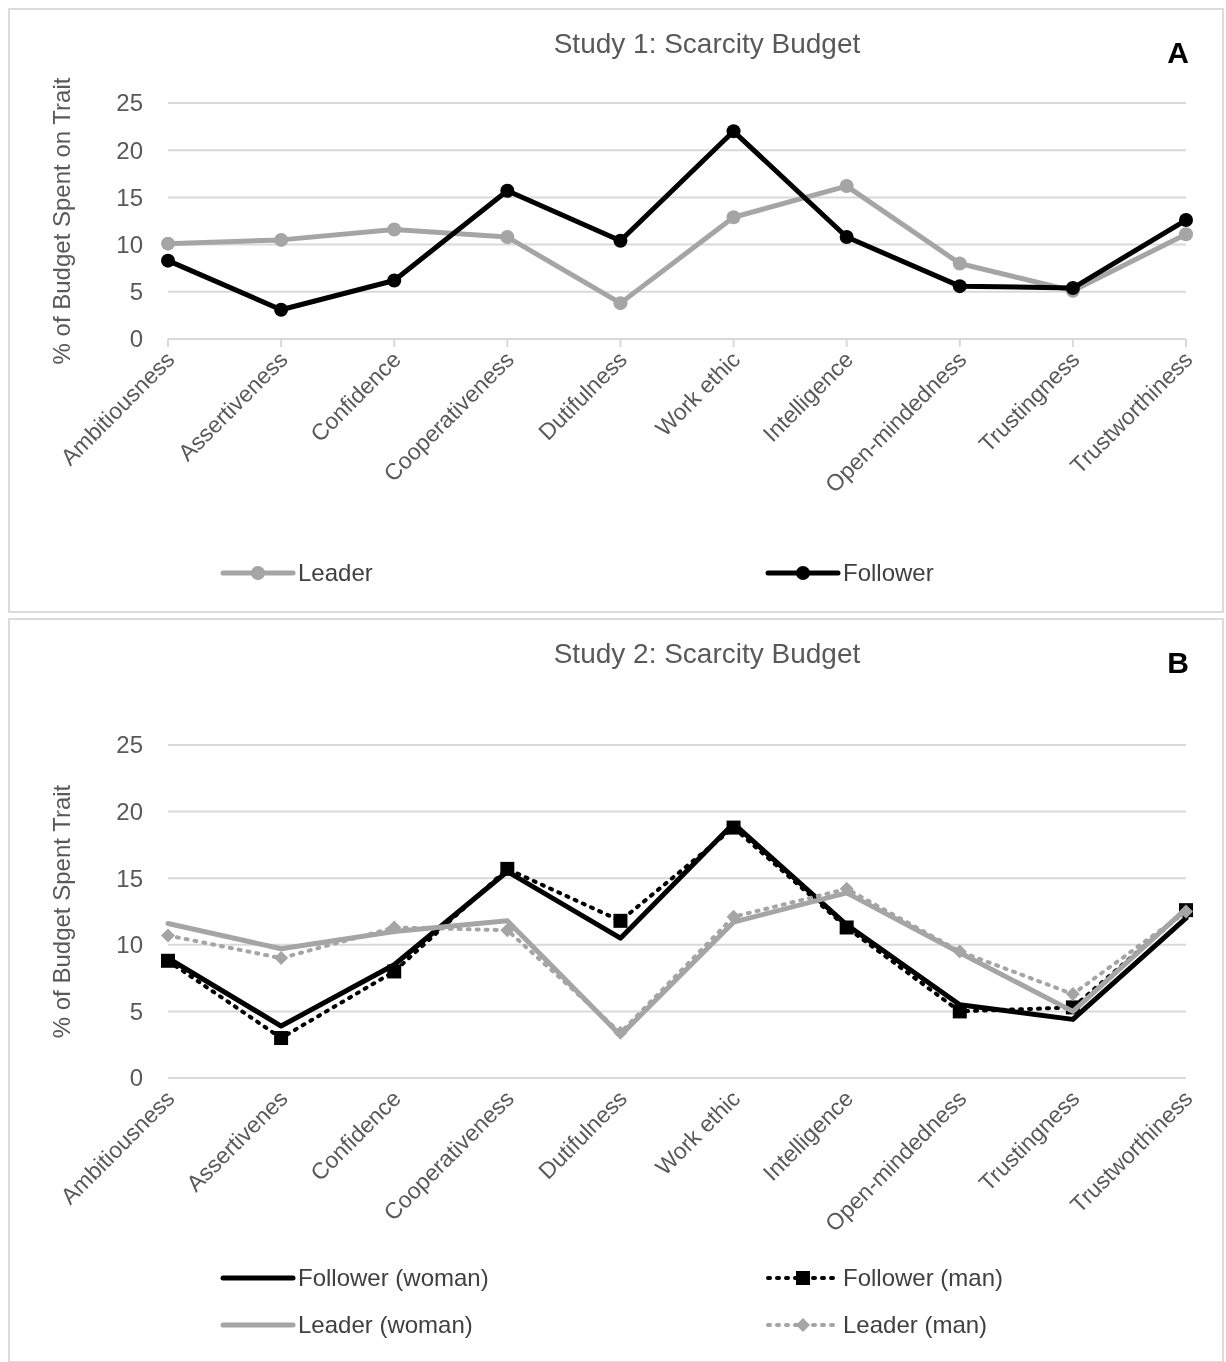 Image resolution: width=1226 pixels, height=1362 pixels. What do you see at coordinates (707, 653) in the screenshot?
I see `chart-title: Study 2: Scarcity Budget` at bounding box center [707, 653].